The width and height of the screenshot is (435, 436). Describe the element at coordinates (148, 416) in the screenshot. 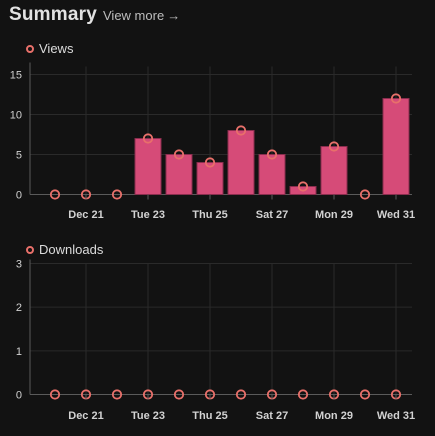

I see `downloads-x-tick-label: Tue 23` at that location.